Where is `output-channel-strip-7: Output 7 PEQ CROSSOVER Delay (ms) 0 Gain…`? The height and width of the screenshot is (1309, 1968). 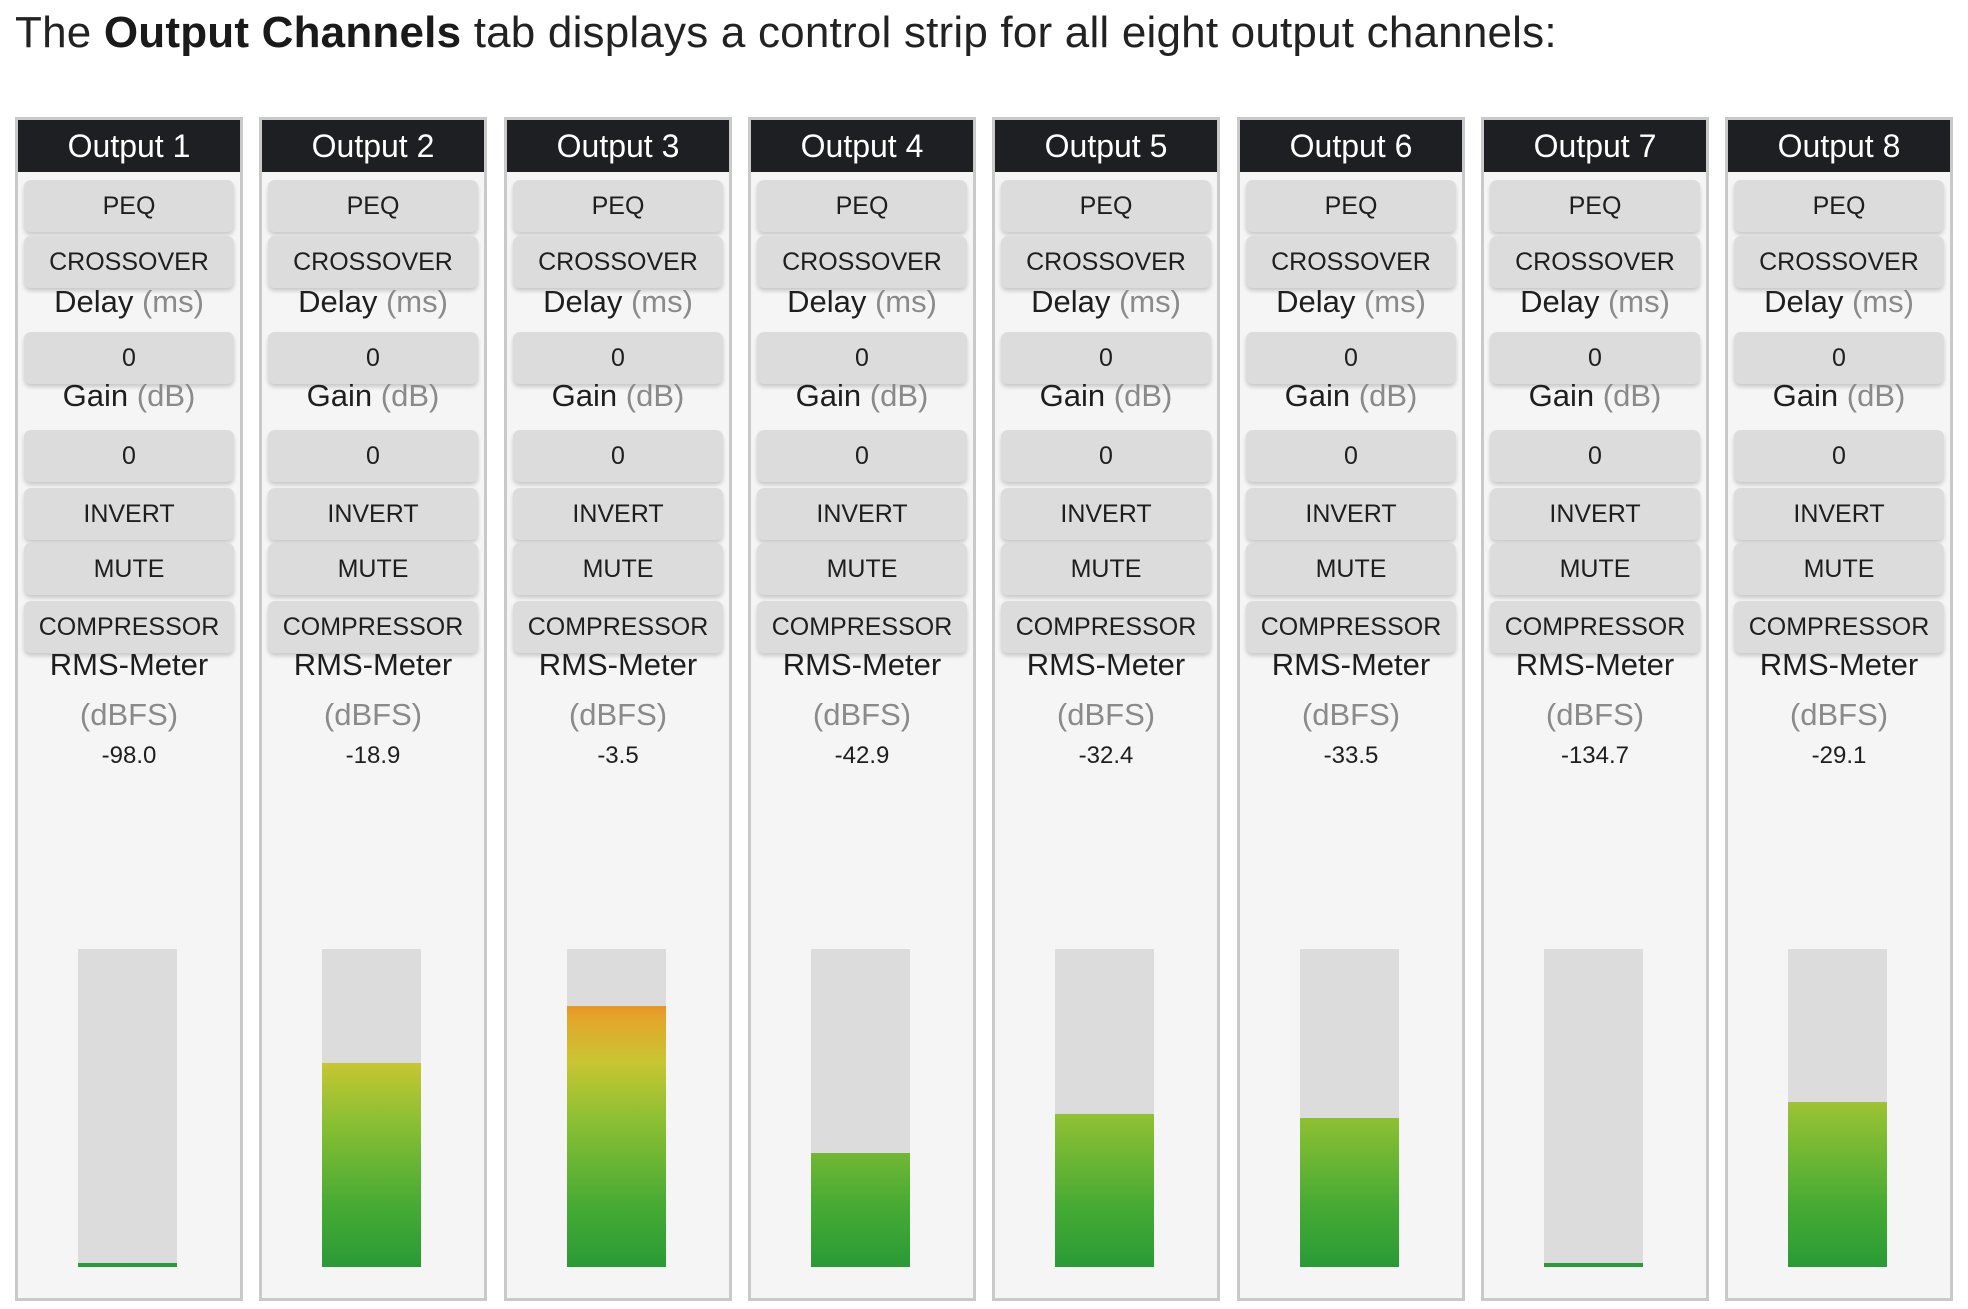 output-channel-strip-7: Output 7 PEQ CROSSOVER Delay (ms) 0 Gain… is located at coordinates (1595, 709).